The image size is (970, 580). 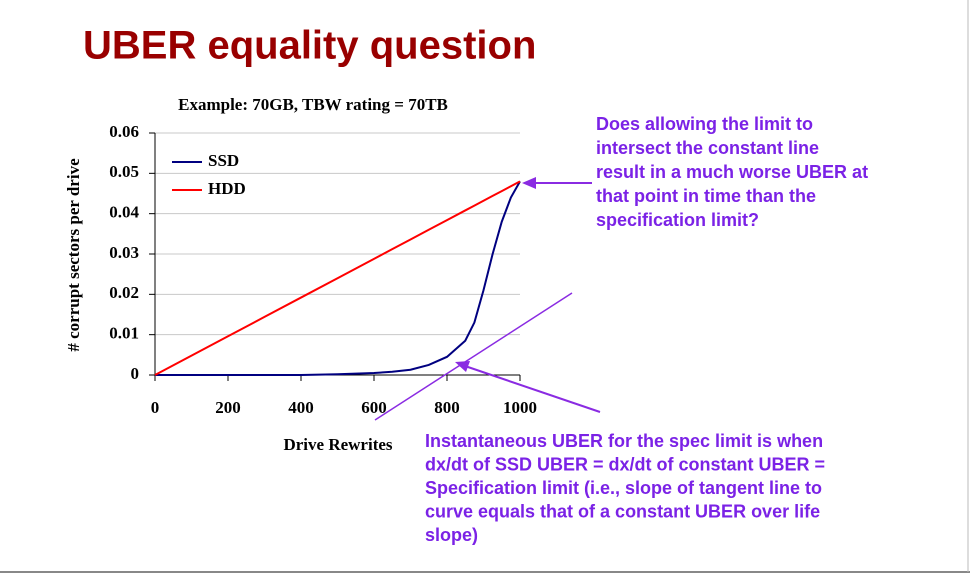 I want to click on annotation-line: Does allowing the limit to, so click(x=704, y=124).